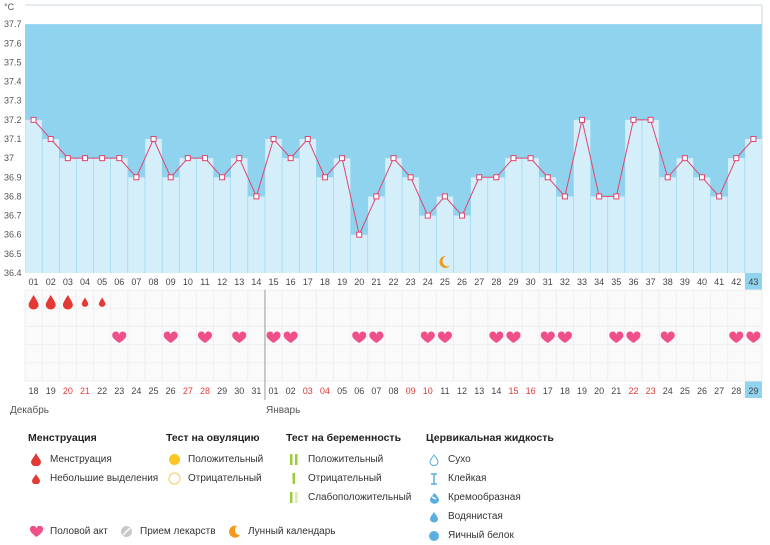 This screenshot has height=545, width=770. What do you see at coordinates (513, 282) in the screenshot?
I see `cycle-day-label: 29` at bounding box center [513, 282].